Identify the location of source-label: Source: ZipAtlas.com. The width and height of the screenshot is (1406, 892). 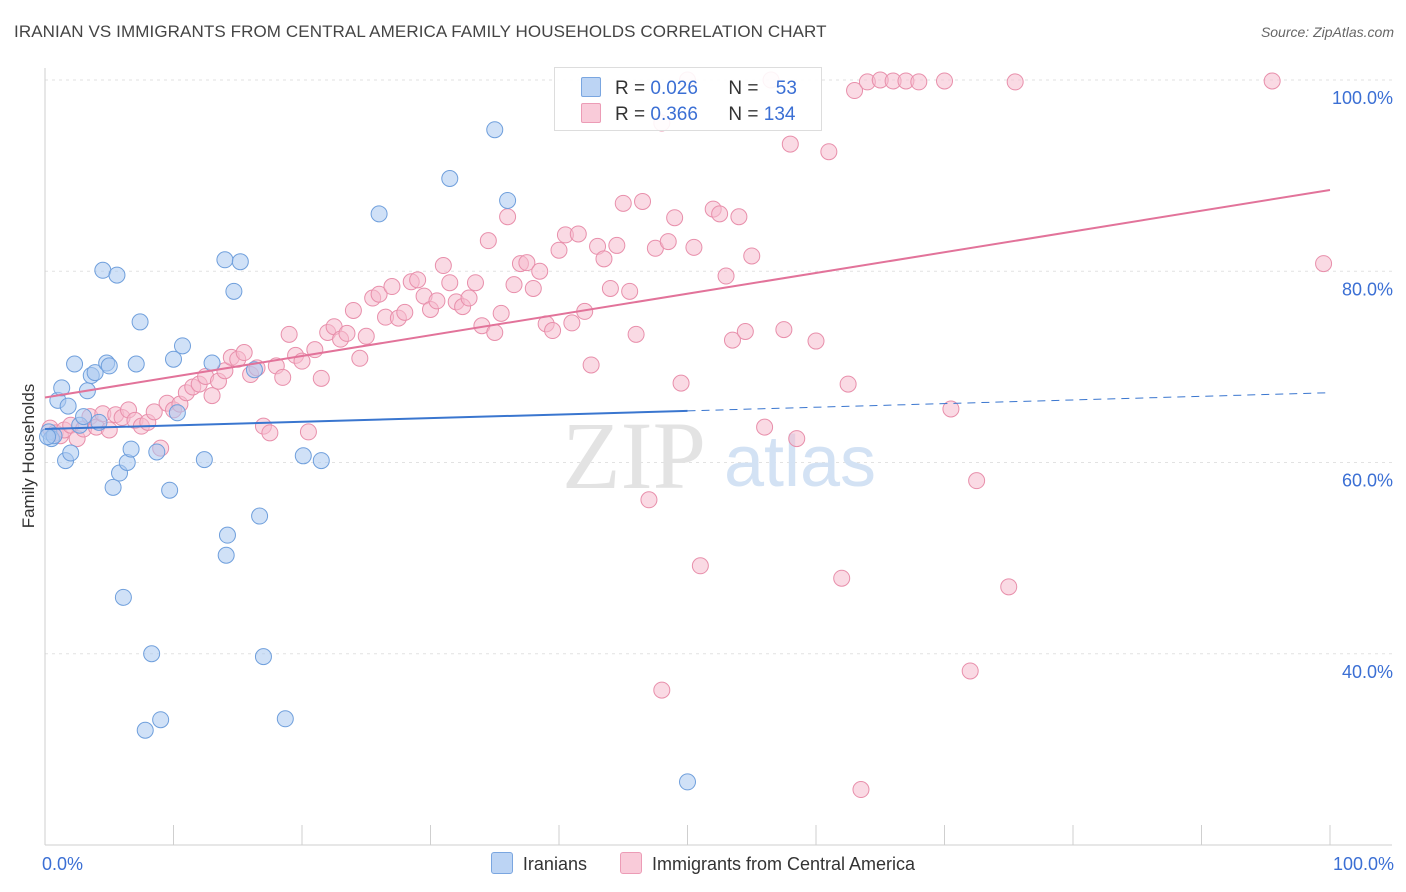
(1327, 32).